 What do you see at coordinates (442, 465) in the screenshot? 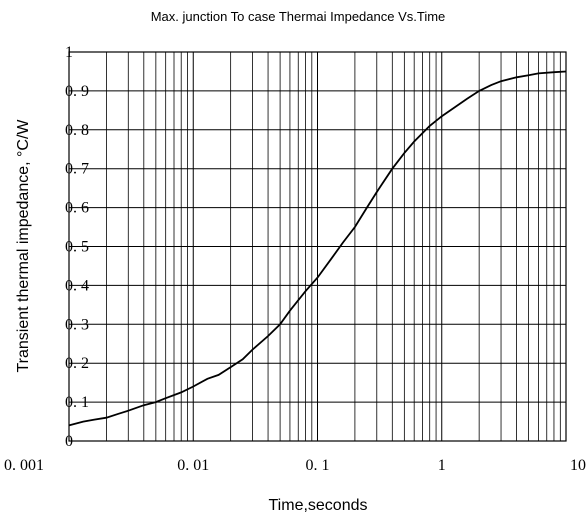
I see `x-tick-label: 1` at bounding box center [442, 465].